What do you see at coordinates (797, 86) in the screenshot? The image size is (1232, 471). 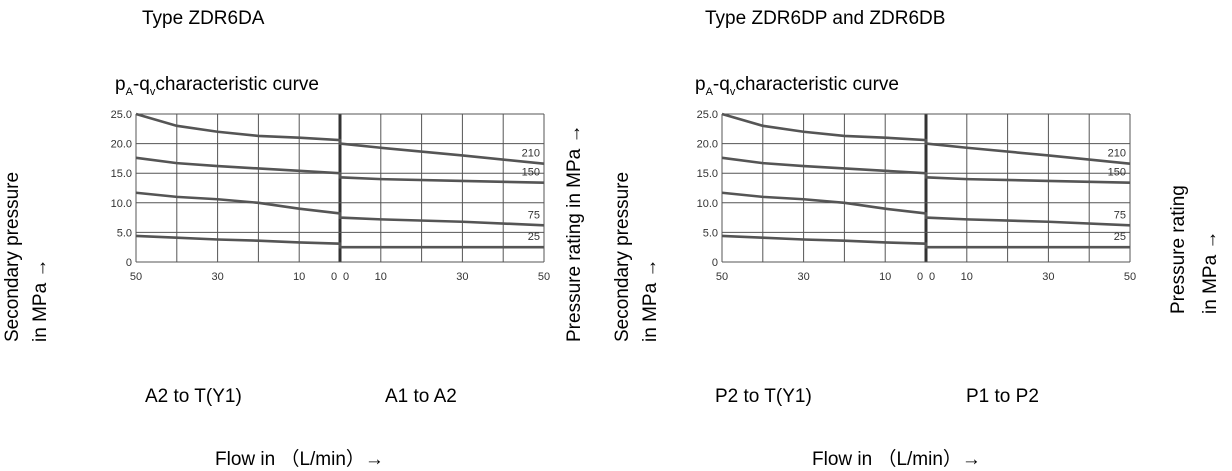 I see `chart-2-curve-title: pA-qvcharacteristic curve` at bounding box center [797, 86].